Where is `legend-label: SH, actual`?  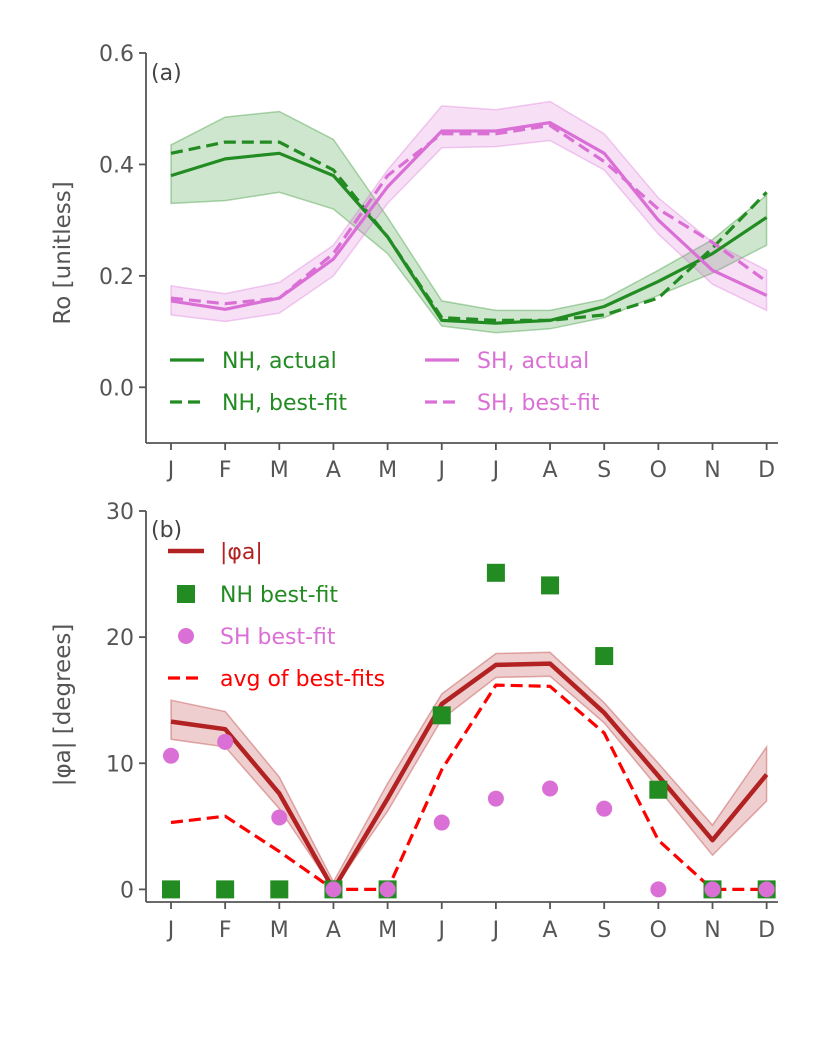 legend-label: SH, actual is located at coordinates (533, 361).